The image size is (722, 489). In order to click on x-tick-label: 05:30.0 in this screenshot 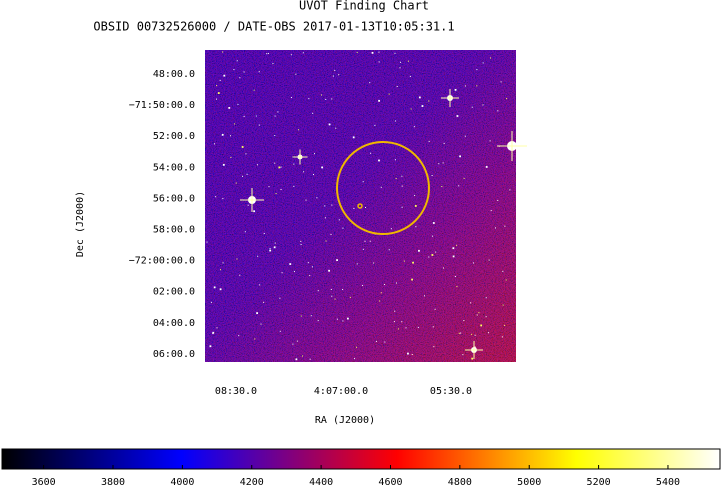, I will do `click(451, 391)`.